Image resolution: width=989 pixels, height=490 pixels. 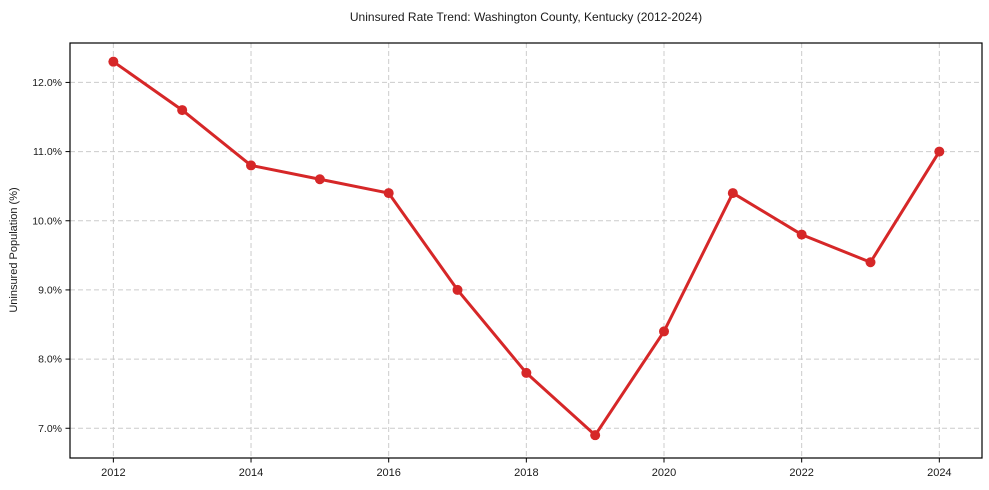 I want to click on y-tick-label: 10.0%, so click(x=47, y=221).